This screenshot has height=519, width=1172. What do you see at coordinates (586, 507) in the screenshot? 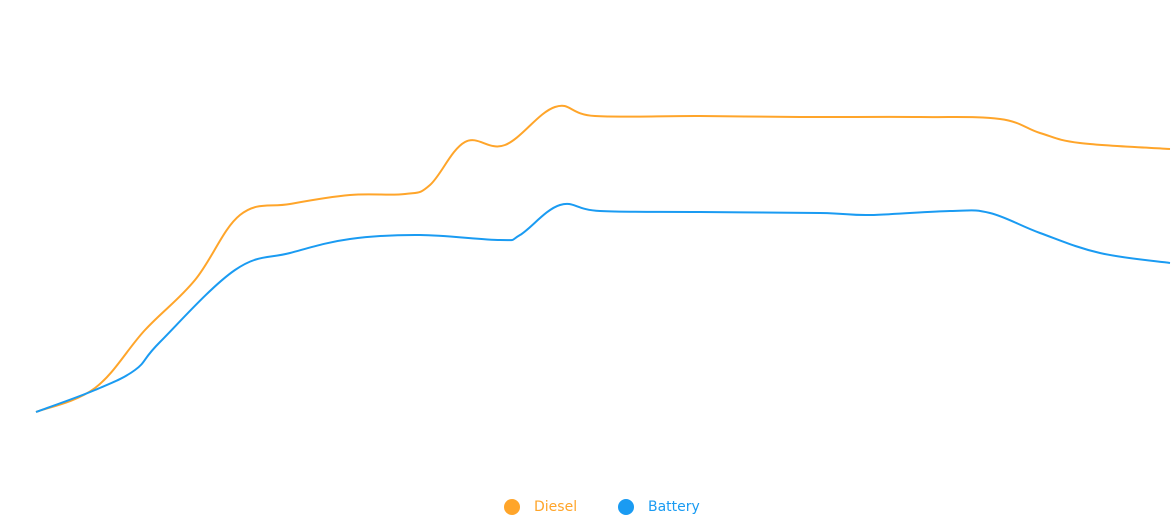
I see `chart-legend: Diesel Battery` at bounding box center [586, 507].